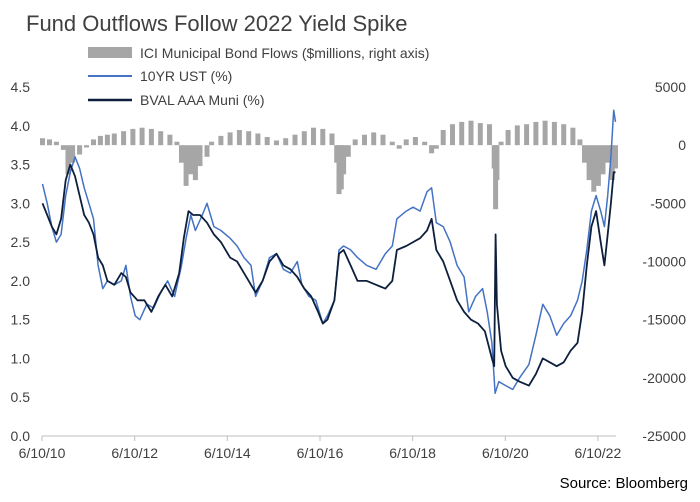 This screenshot has width=700, height=502. I want to click on x-tick-label: 6/10/12, so click(134, 453).